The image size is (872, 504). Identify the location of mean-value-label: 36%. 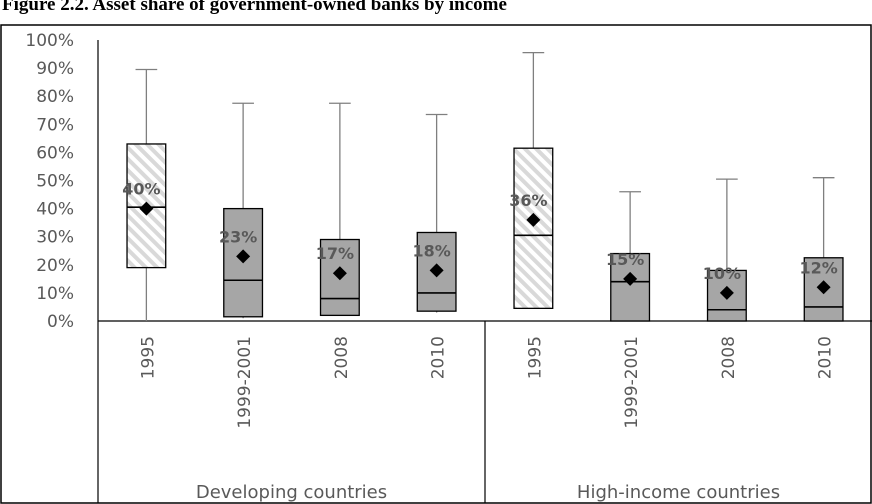
(528, 200).